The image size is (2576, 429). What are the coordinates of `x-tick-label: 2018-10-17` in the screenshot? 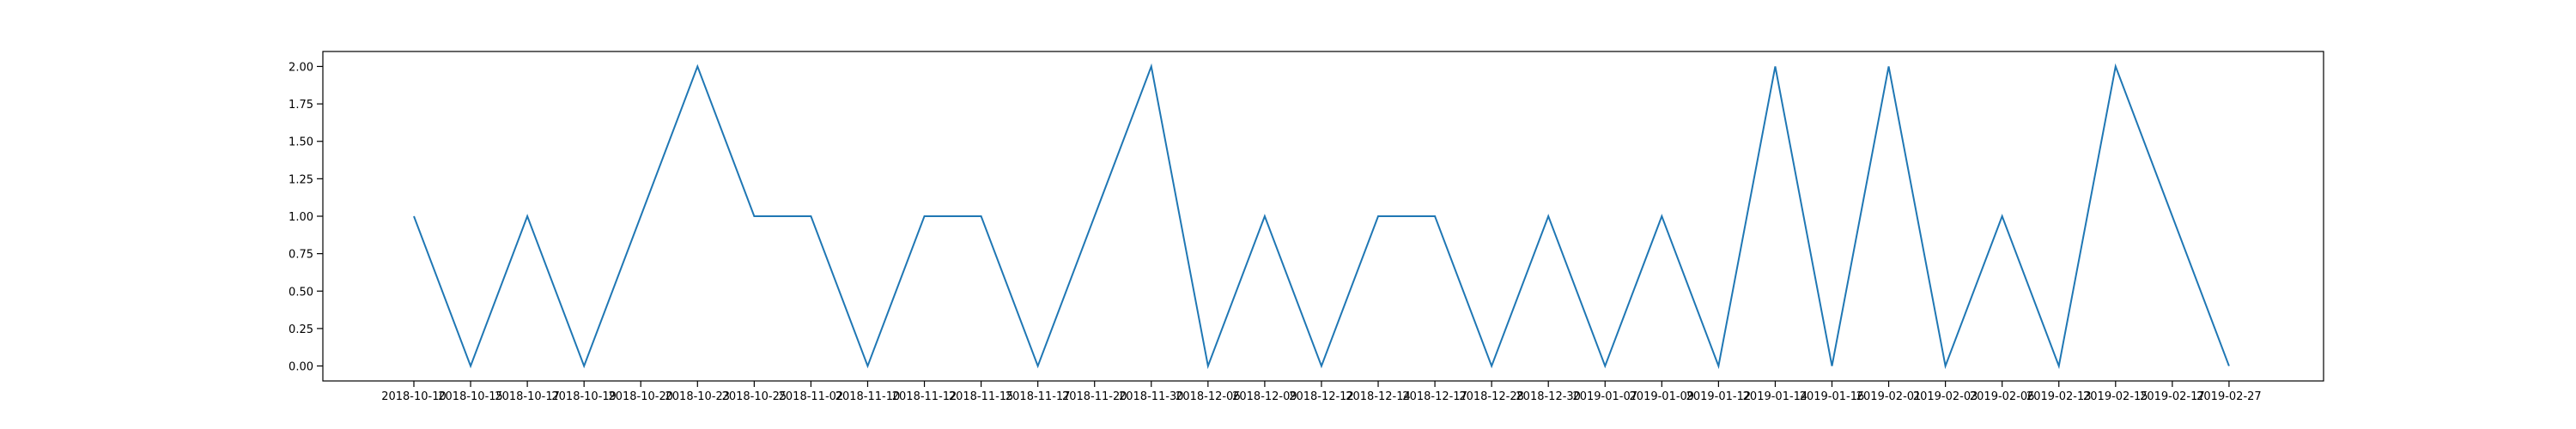 It's located at (527, 396).